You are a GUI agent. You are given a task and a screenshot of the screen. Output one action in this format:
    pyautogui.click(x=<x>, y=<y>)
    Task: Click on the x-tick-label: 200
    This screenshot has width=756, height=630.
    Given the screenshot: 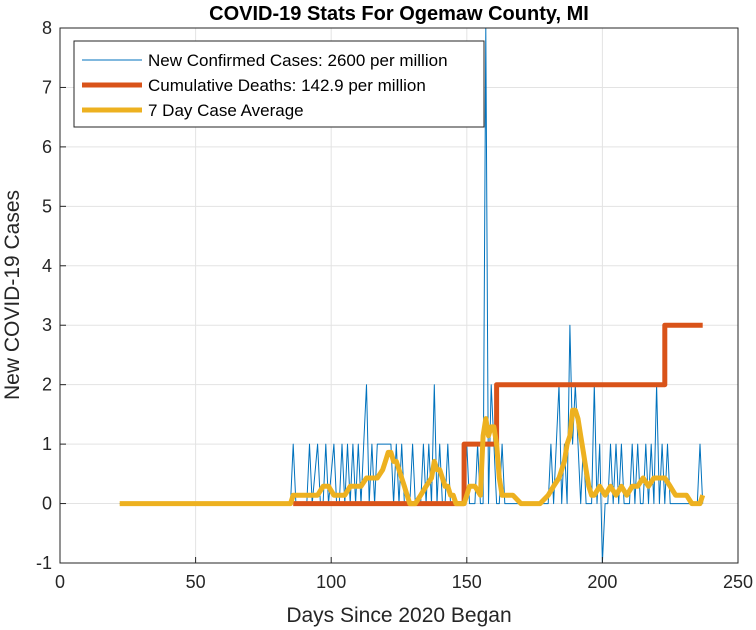 What is the action you would take?
    pyautogui.click(x=602, y=582)
    